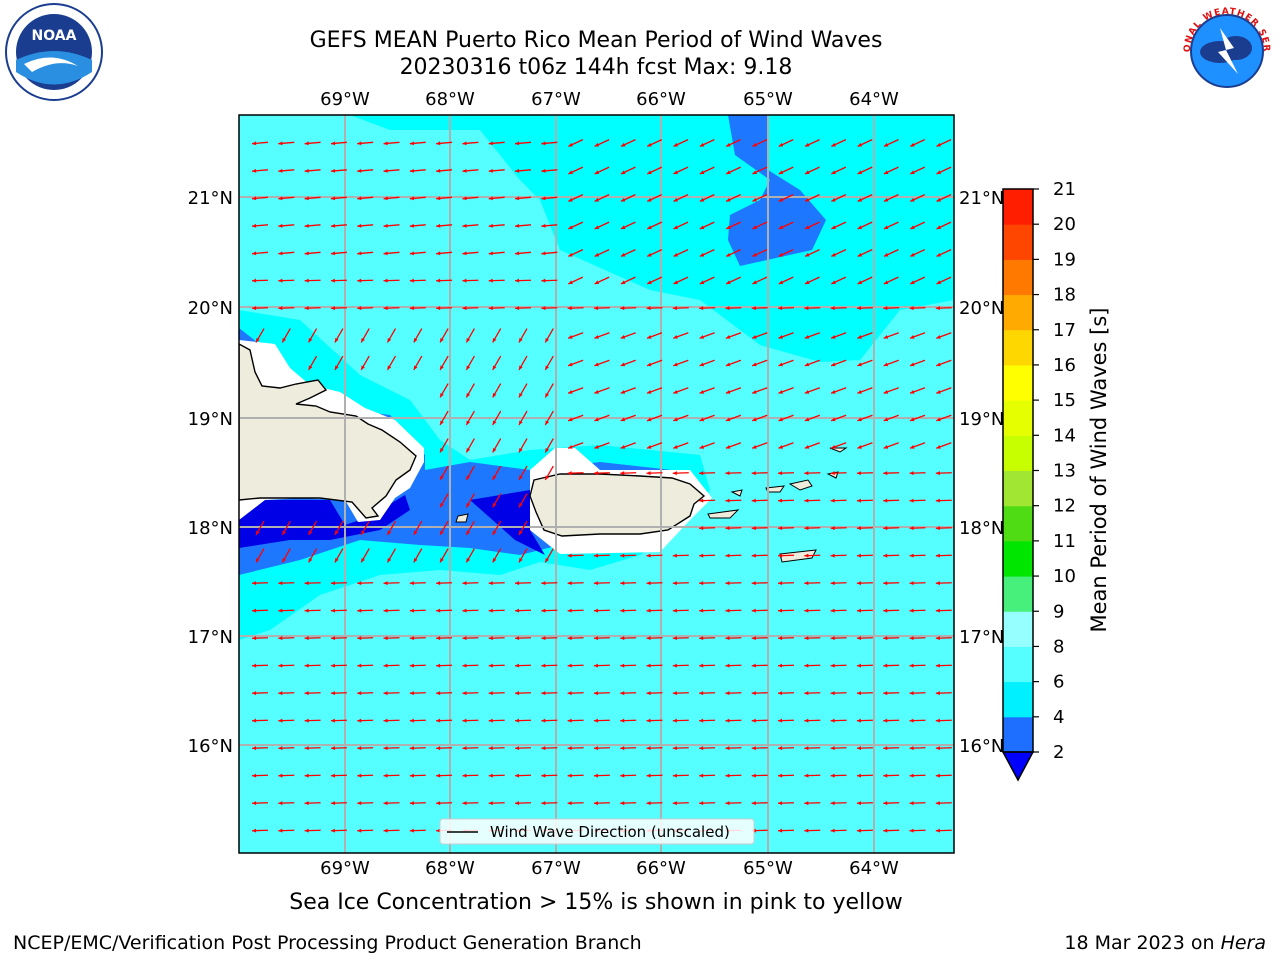  What do you see at coordinates (661, 868) in the screenshot?
I see `lon-label-bottom: 66°W` at bounding box center [661, 868].